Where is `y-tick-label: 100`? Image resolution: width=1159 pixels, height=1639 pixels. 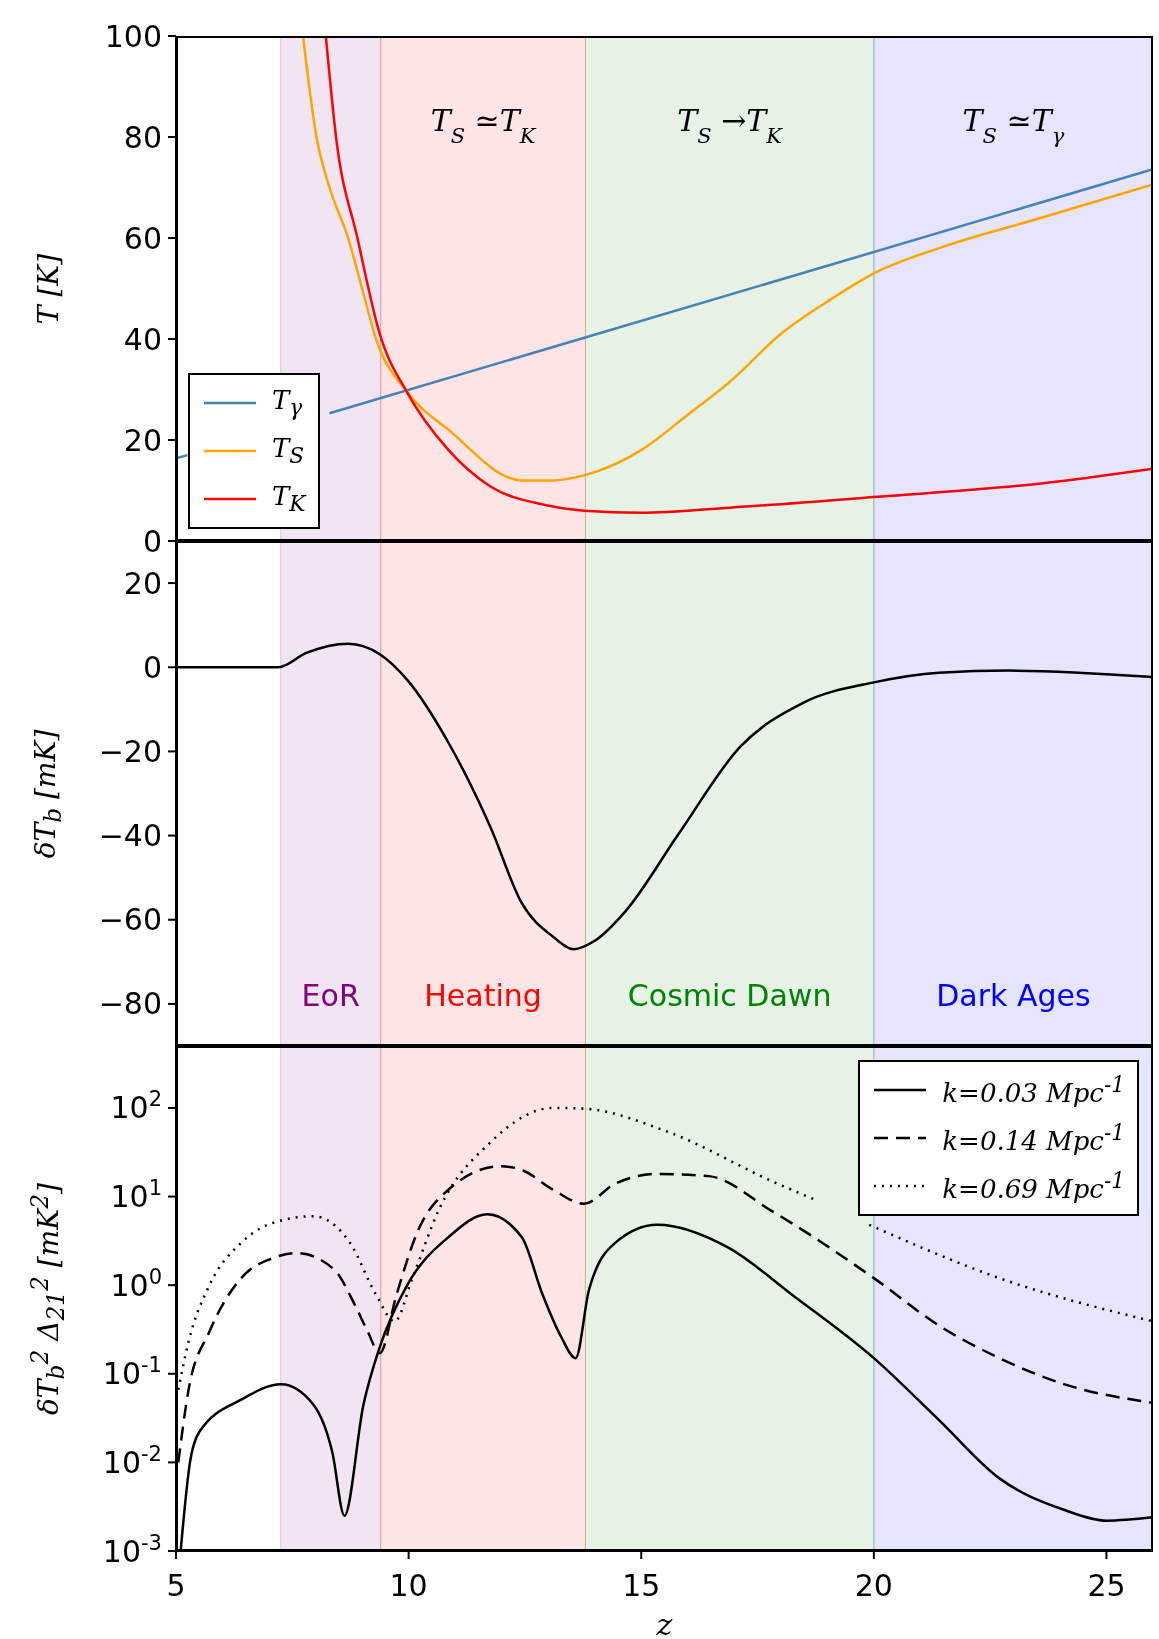 y-tick-label: 100 is located at coordinates (133, 36).